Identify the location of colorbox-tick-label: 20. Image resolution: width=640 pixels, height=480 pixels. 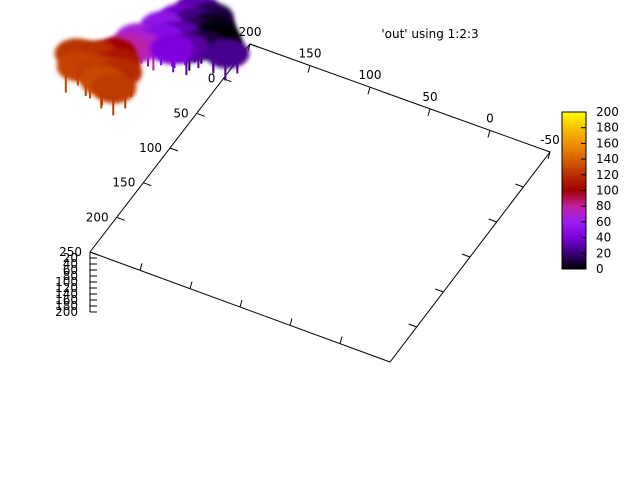
(603, 253).